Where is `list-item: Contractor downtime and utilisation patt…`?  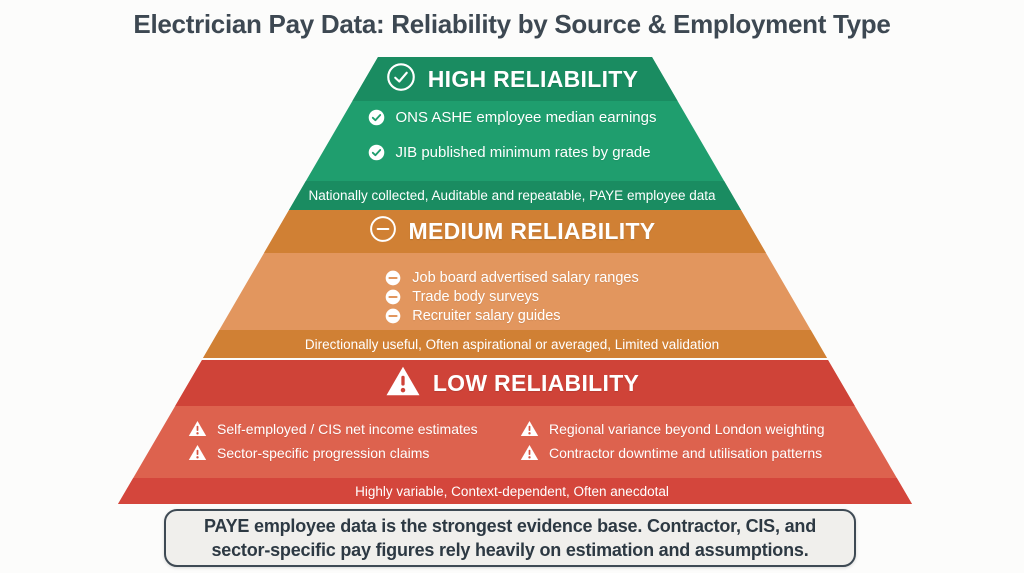 list-item: Contractor downtime and utilisation patt… is located at coordinates (672, 452).